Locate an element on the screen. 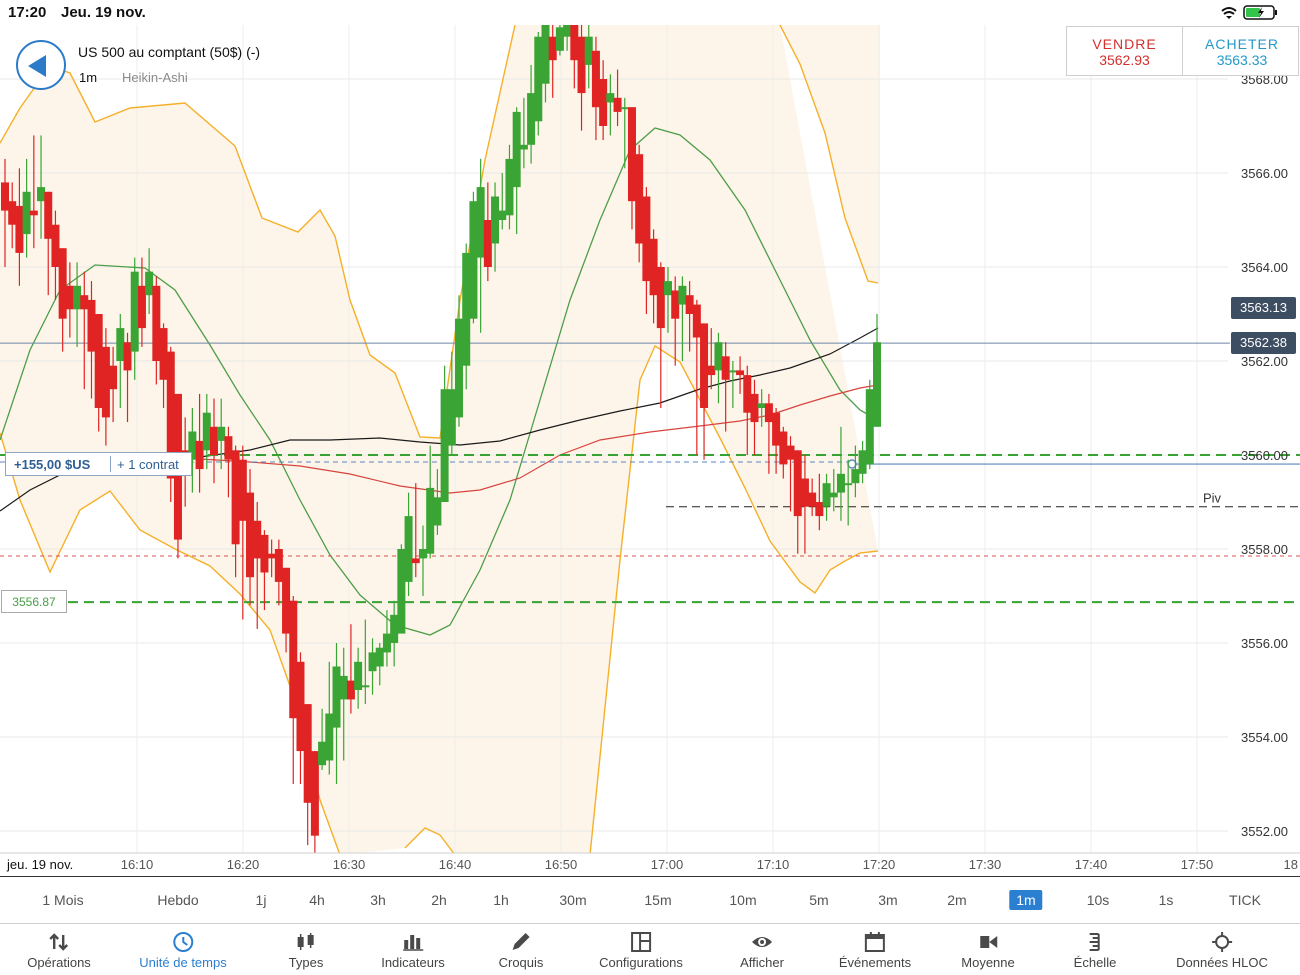 Image resolution: width=1300 pixels, height=975 pixels. level-label: 3556.87 is located at coordinates (34, 601).